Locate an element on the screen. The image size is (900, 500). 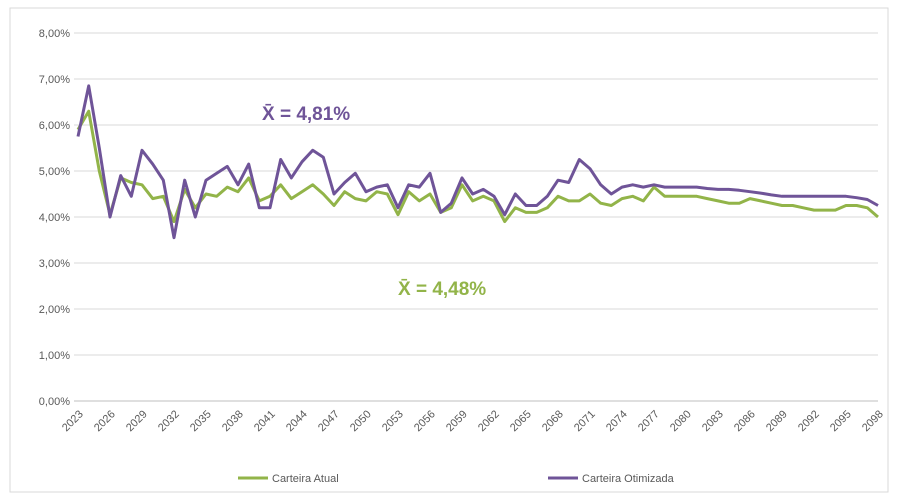
x-tick-label: 2071 is located at coordinates (585, 421).